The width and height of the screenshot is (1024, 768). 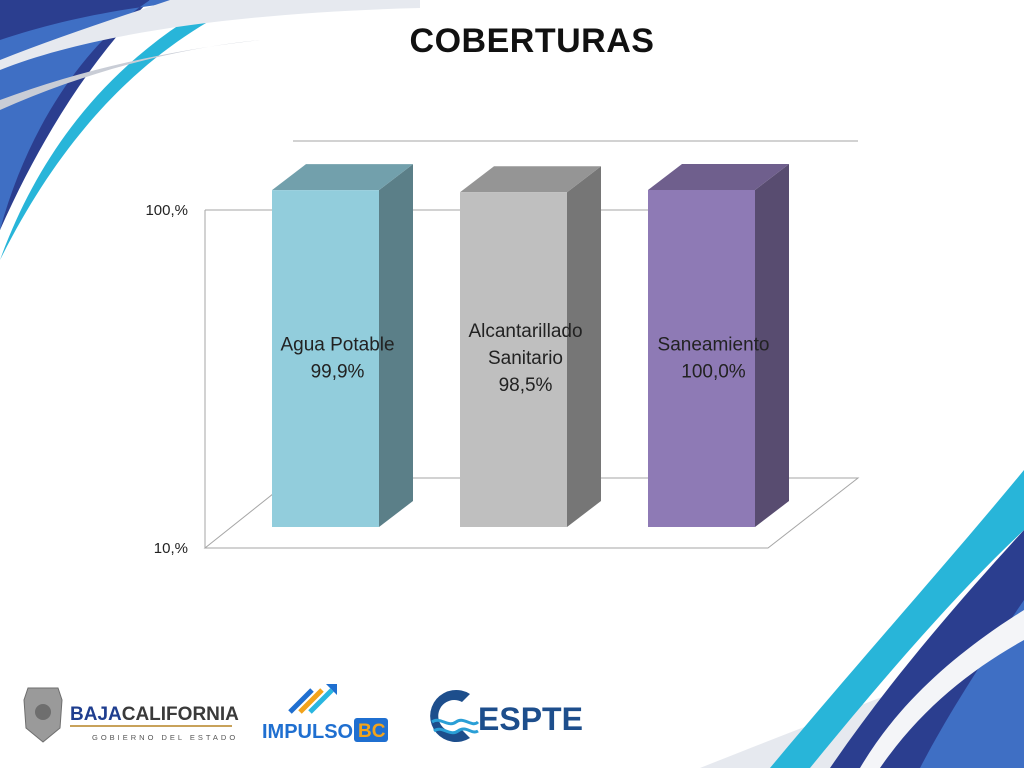 What do you see at coordinates (338, 372) in the screenshot?
I see `data-label: 99,9%` at bounding box center [338, 372].